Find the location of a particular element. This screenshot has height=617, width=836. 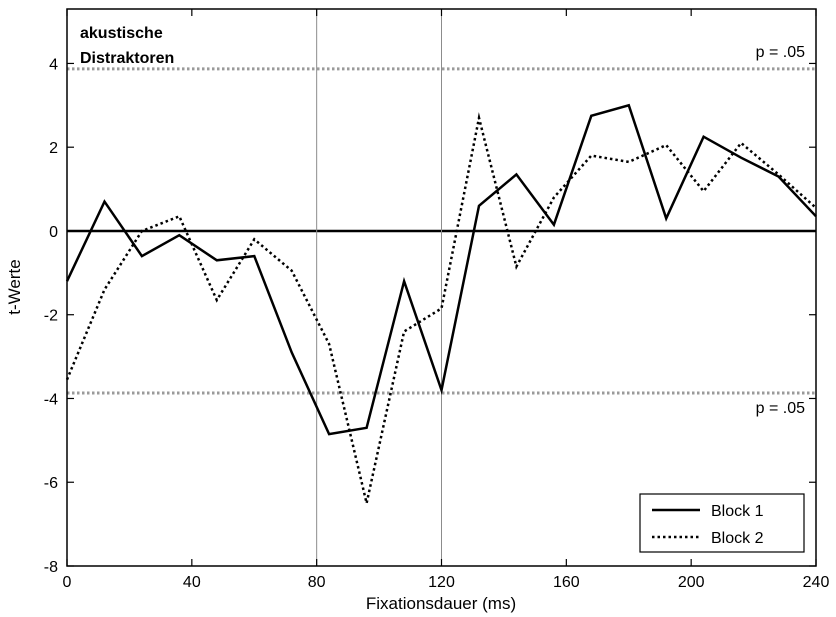

reference-label-lower: p = .05 is located at coordinates (780, 408).